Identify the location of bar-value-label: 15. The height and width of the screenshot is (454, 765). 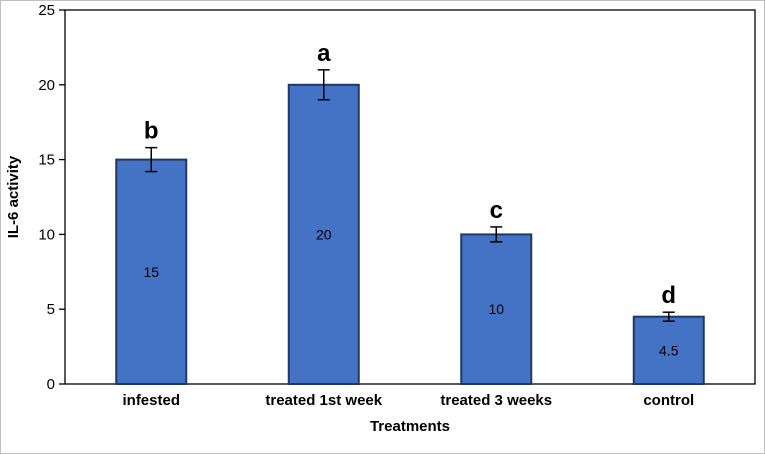
(151, 272).